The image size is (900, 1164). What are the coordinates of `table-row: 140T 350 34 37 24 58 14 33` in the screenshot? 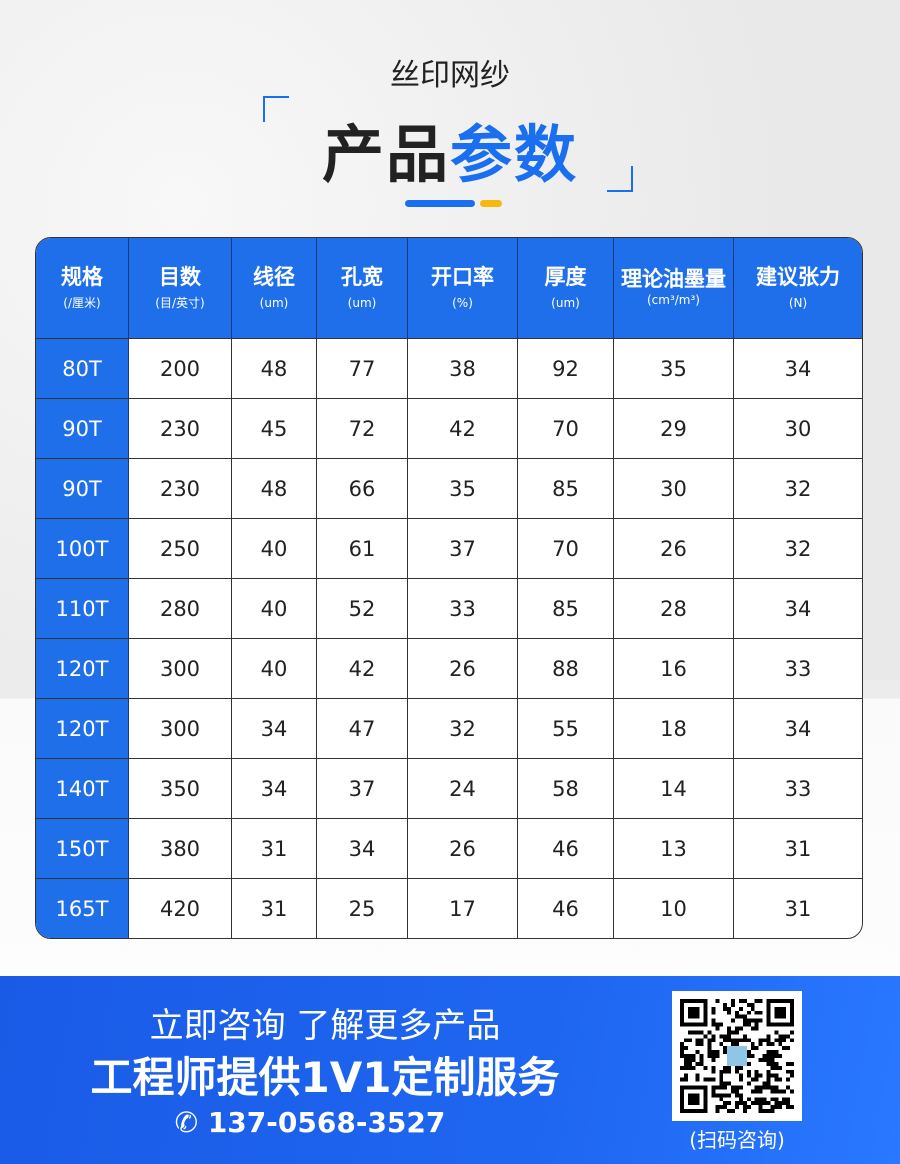 It's located at (449, 788).